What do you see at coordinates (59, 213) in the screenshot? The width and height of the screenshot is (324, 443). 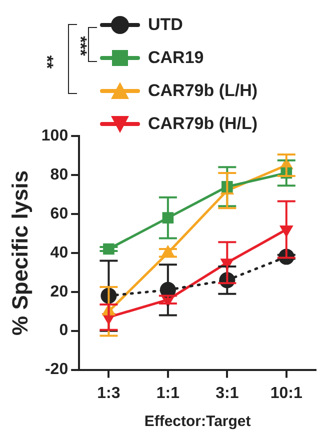 I see `y-tick-label: 60` at bounding box center [59, 213].